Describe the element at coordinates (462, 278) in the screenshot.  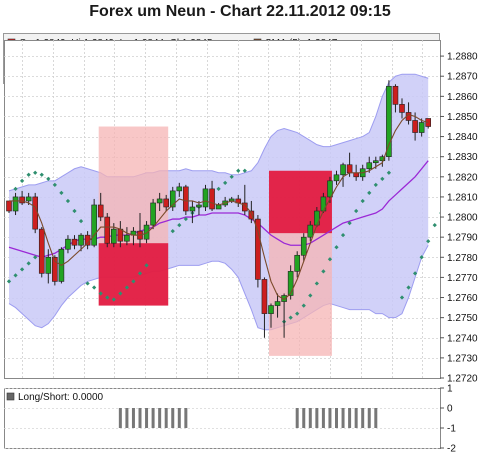
I see `y-tick-label: 1.2770` at that location.